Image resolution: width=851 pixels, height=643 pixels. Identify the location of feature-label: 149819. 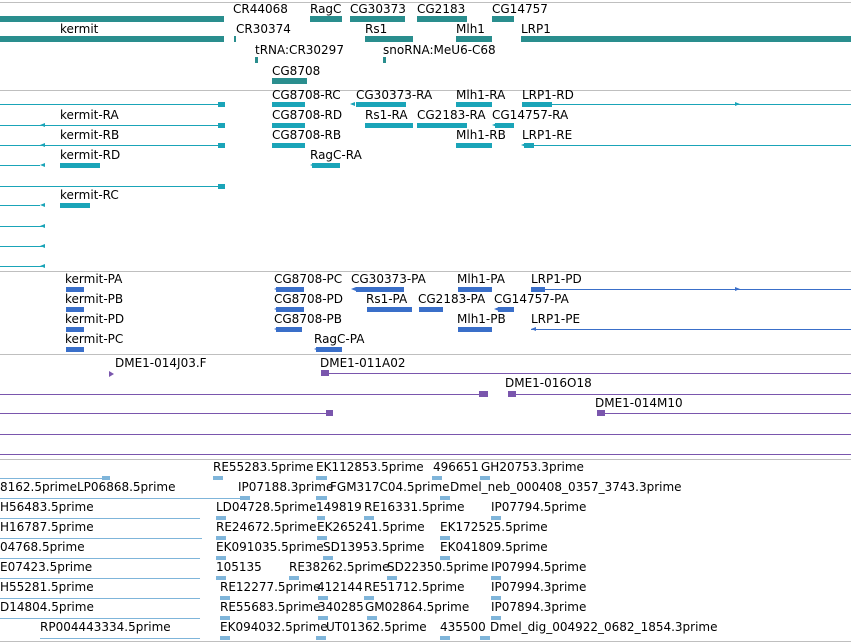
(339, 507).